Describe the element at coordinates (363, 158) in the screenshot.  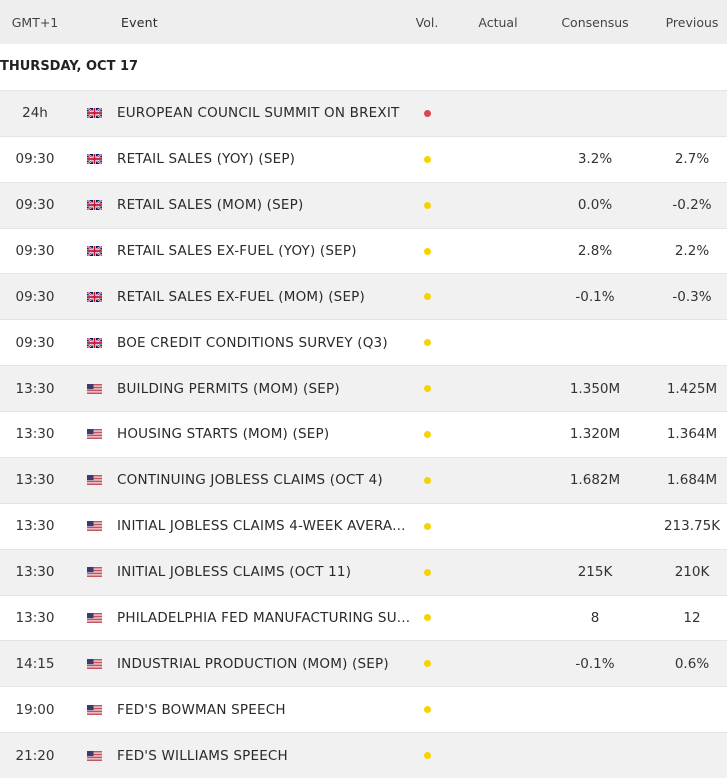
I see `event-row: 09:30 RETAIL SALES (YOY) (SEP) 3.2% 2.7%` at that location.